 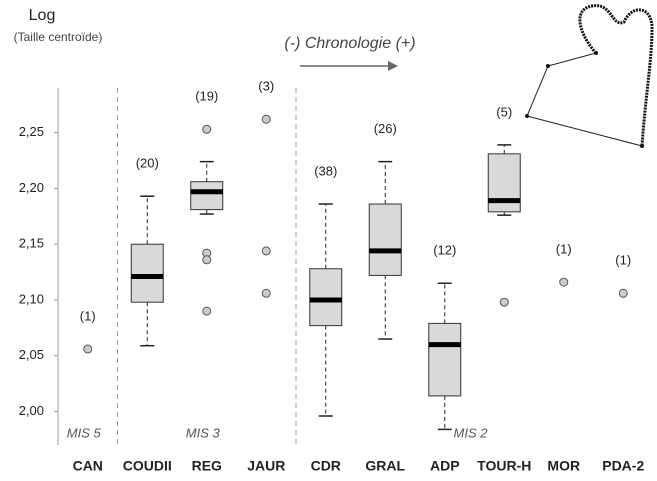 I want to click on x-tick-label: GRAL, so click(x=385, y=466).